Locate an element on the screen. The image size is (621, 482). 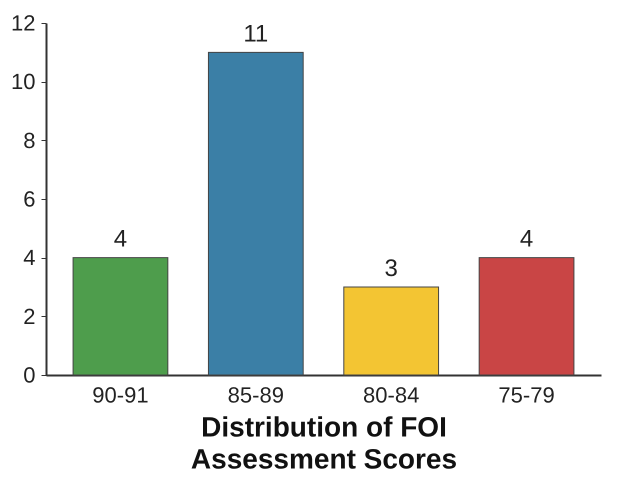
x-tick-label: 85-89 is located at coordinates (256, 395).